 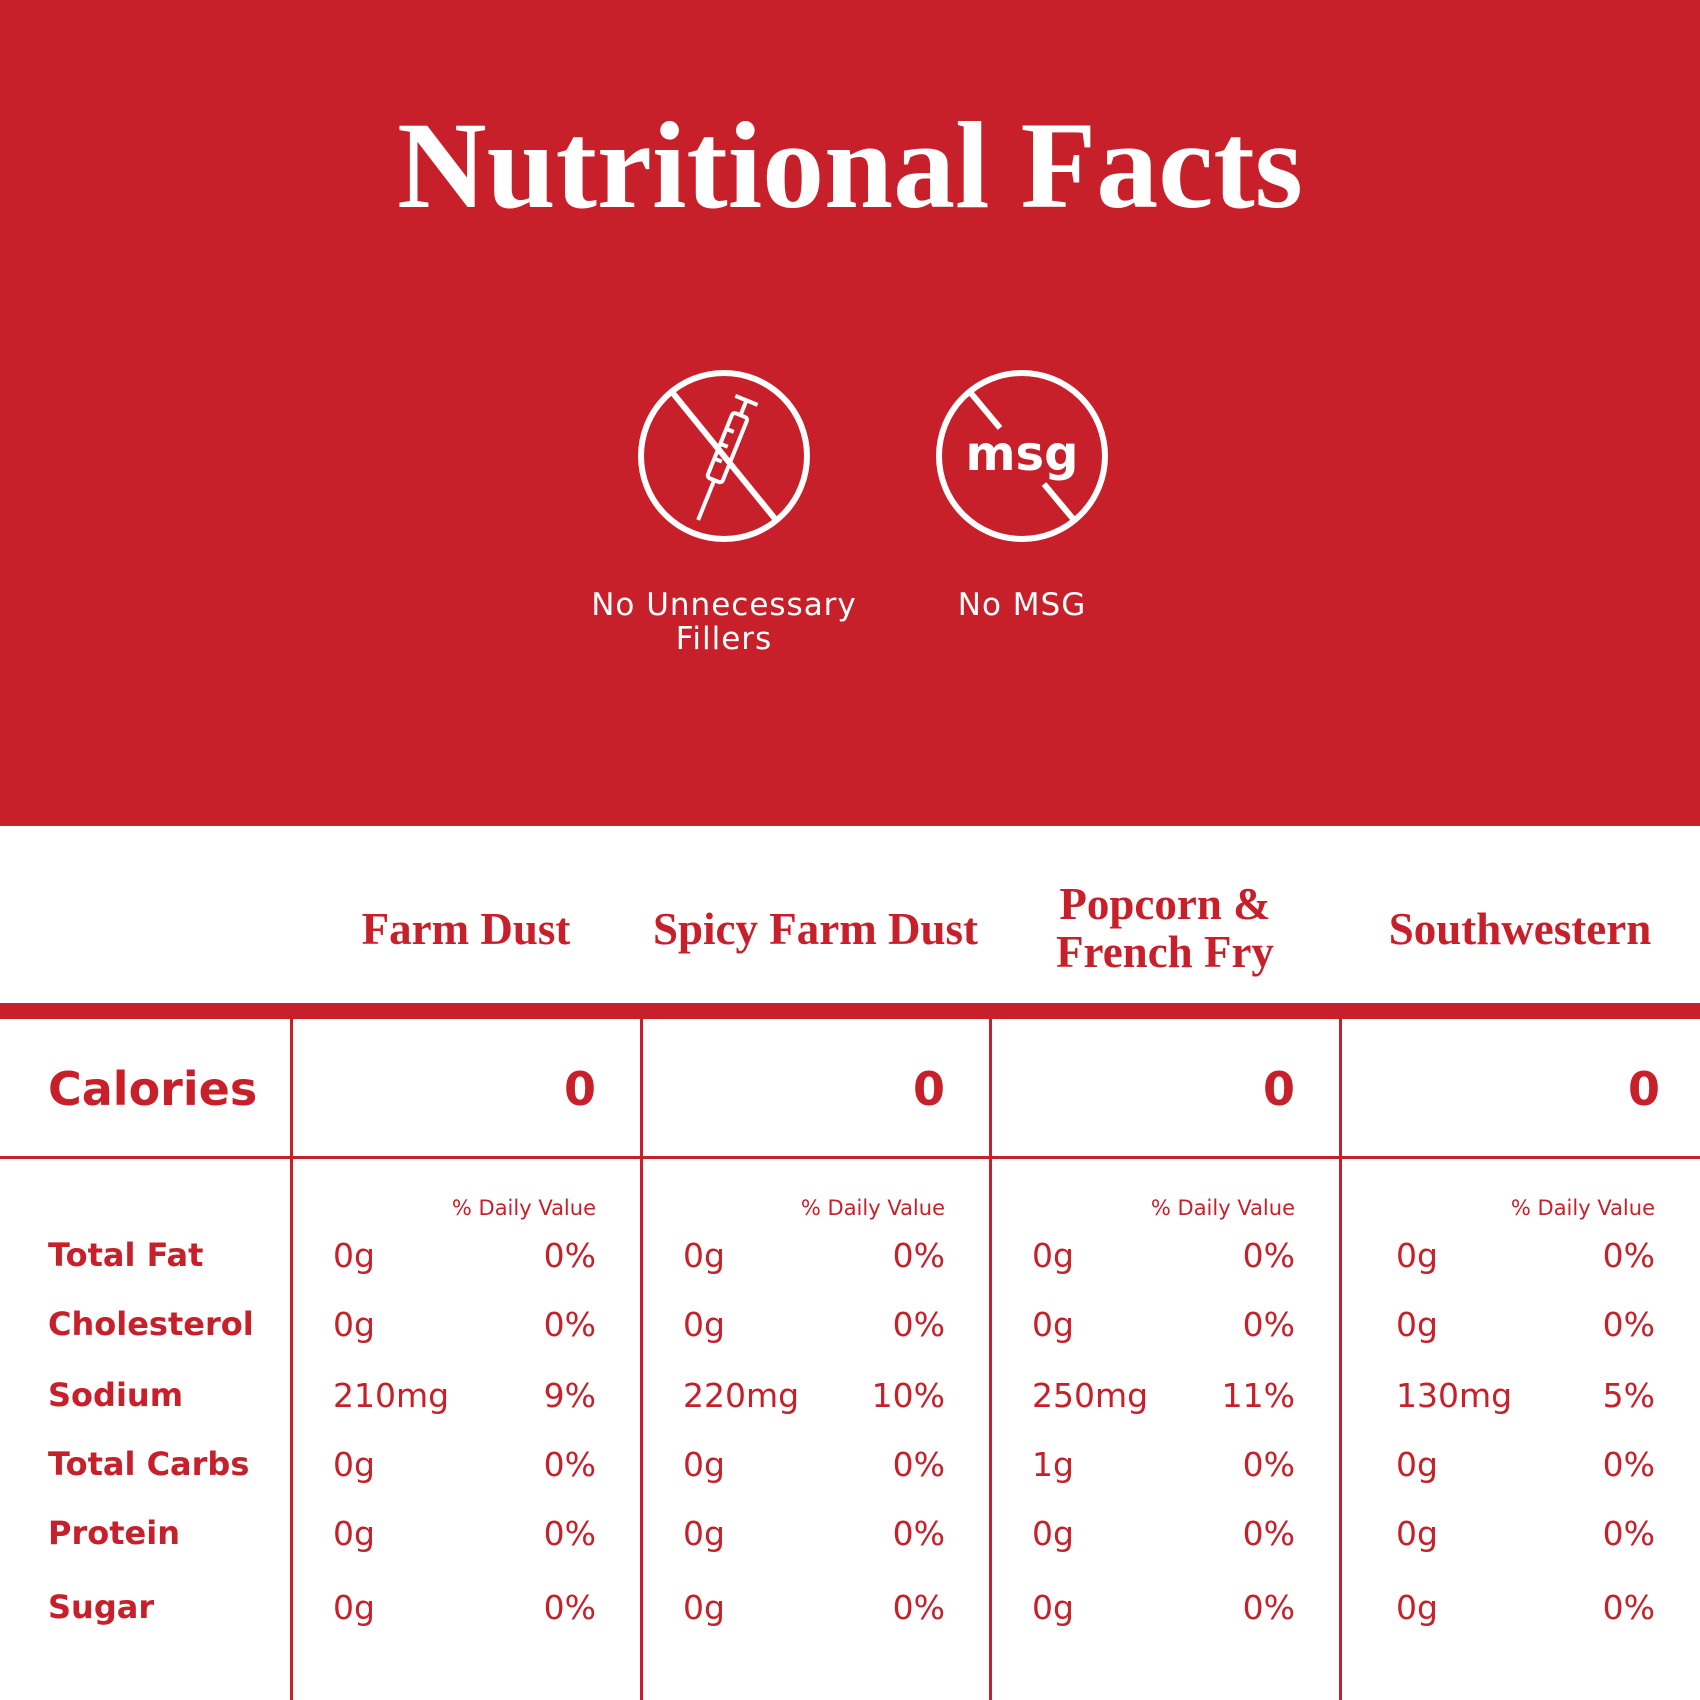 What do you see at coordinates (101, 1607) in the screenshot?
I see `row-label: Sugar` at bounding box center [101, 1607].